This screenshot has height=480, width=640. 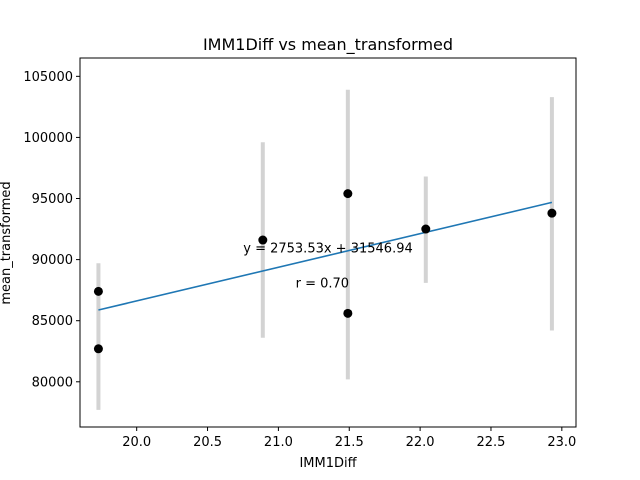 I want to click on annotations: y = 2753.53x + 31546.94 r = 0.70, so click(x=328, y=266).